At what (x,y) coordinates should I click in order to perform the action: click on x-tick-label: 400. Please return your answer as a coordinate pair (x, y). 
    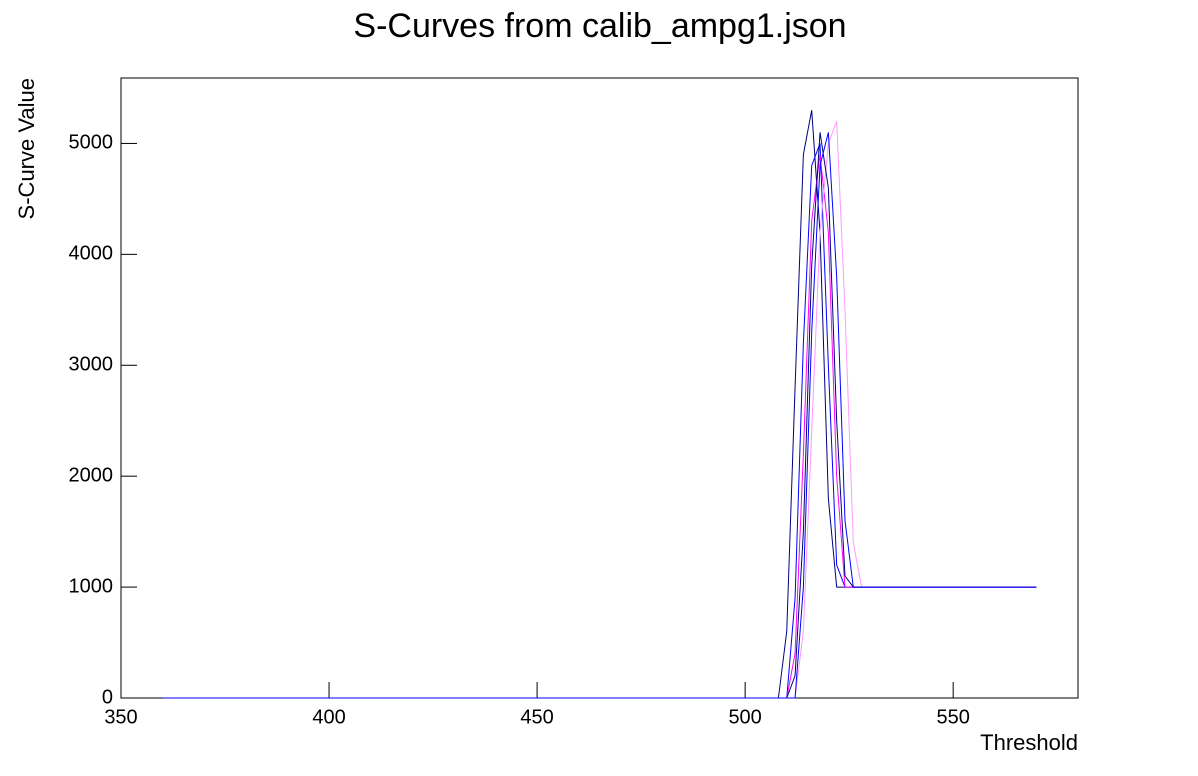
    Looking at the image, I should click on (328, 717).